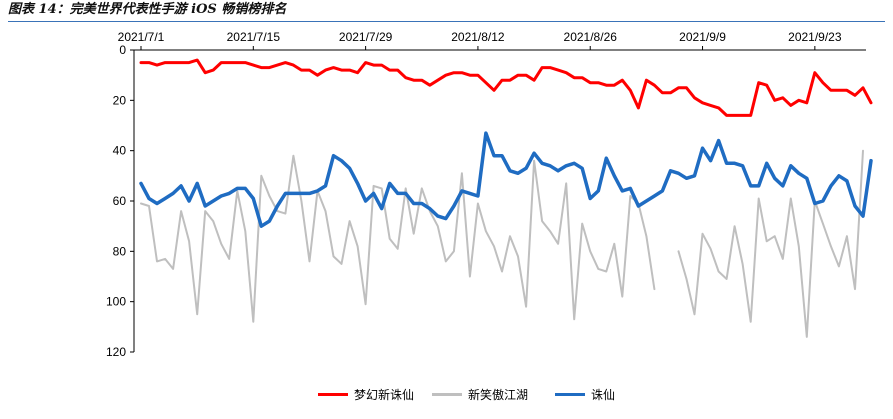  Describe the element at coordinates (702, 37) in the screenshot. I see `x-tick-label: 2021/9/9` at that location.